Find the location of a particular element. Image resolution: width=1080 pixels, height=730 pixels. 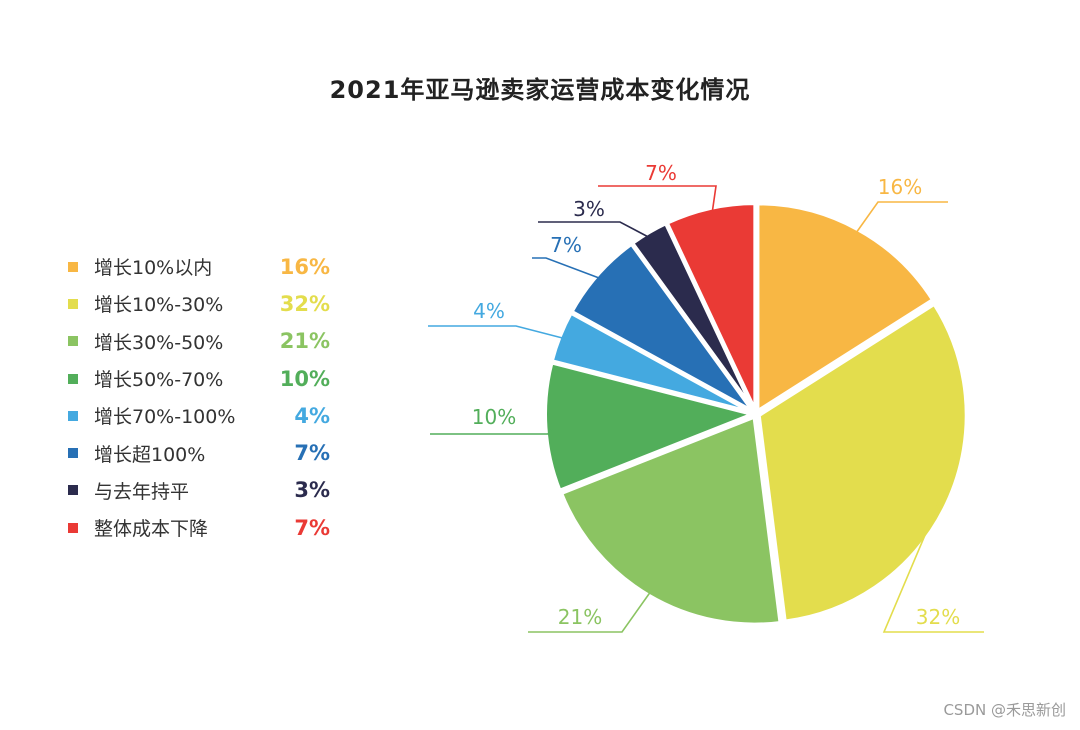

legend-label: 增长30%-50% is located at coordinates (159, 342).